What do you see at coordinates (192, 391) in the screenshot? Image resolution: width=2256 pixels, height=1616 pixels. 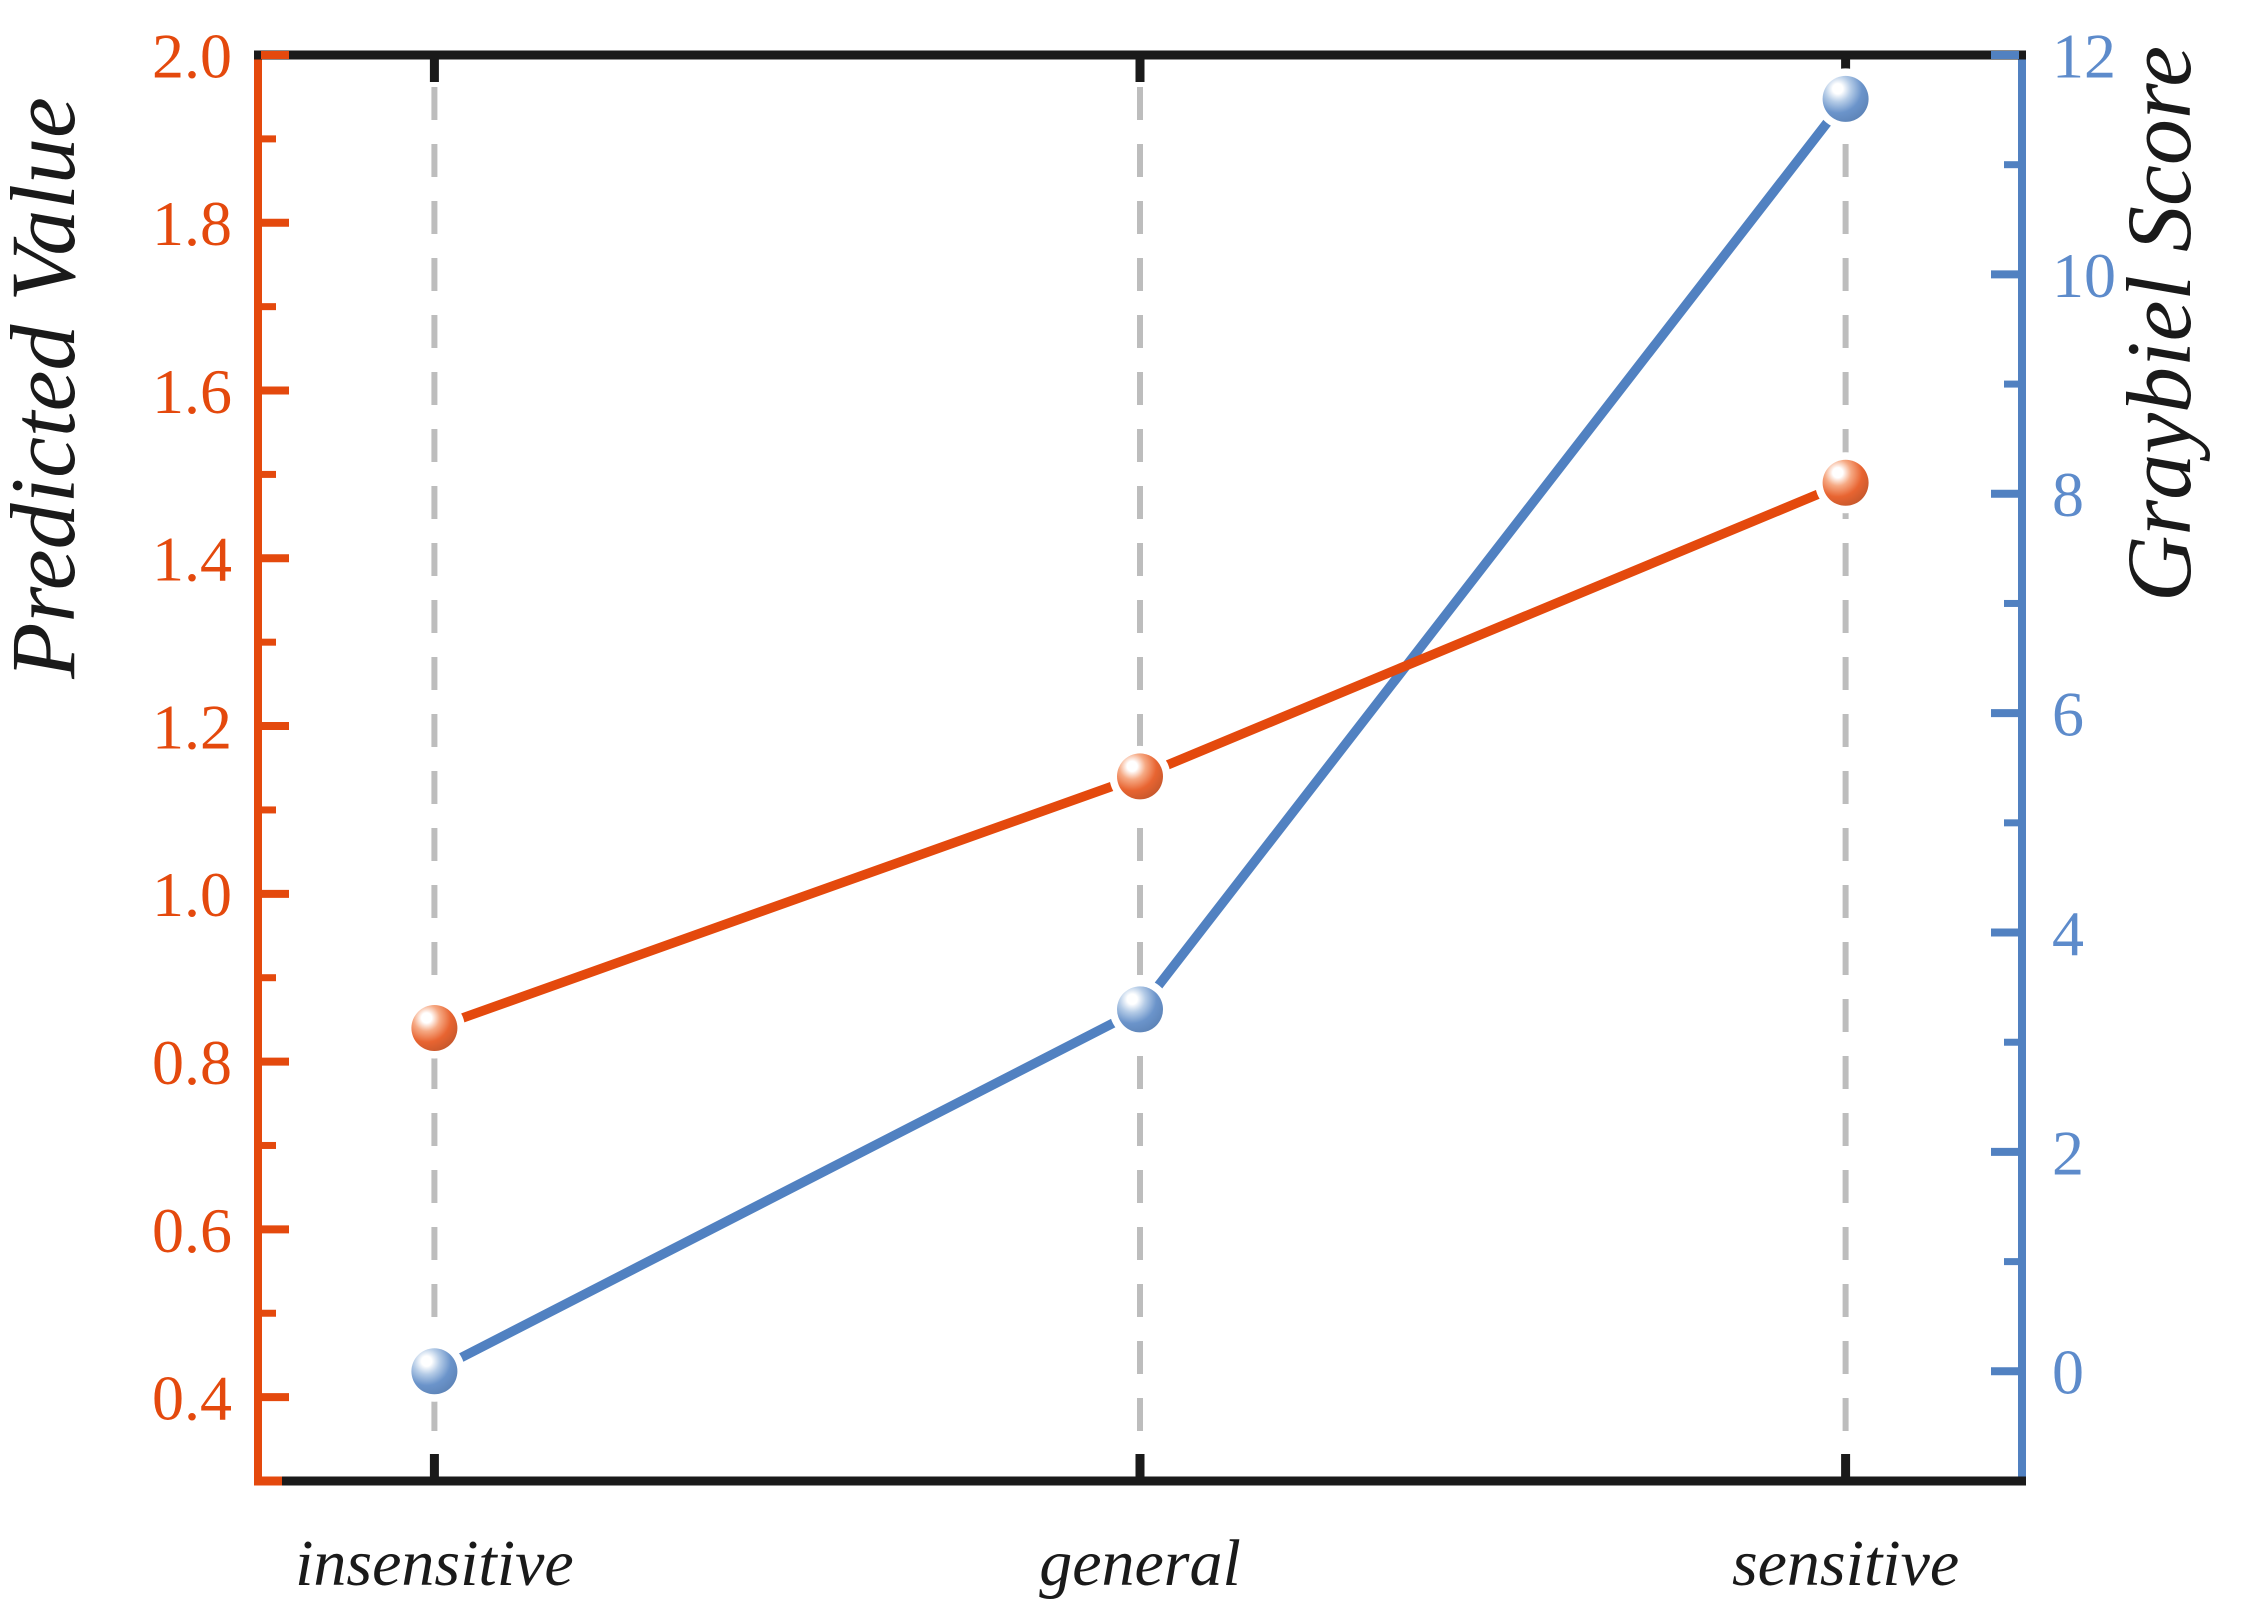 I see `left-axis-tick-label: 1.6` at bounding box center [192, 391].